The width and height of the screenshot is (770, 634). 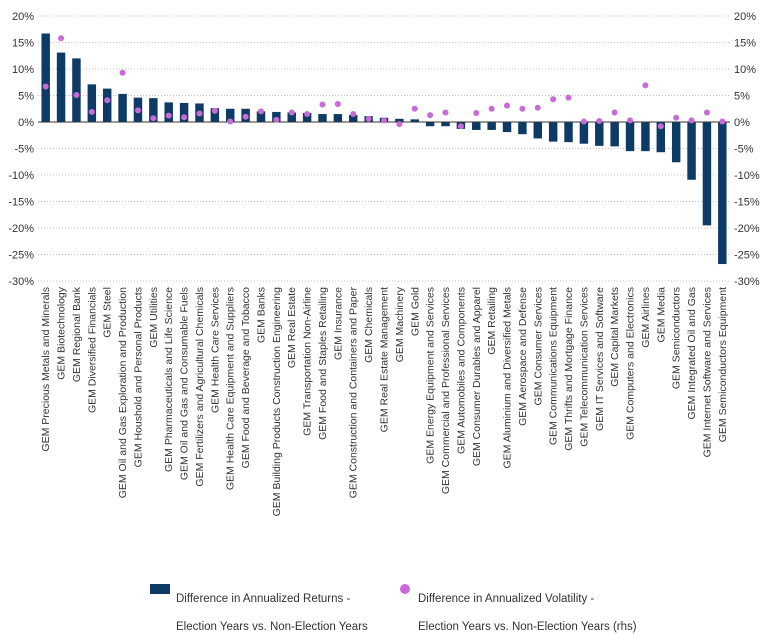 I want to click on left-axis-ticks: 20% 15% 10% 5% 0% -5% -10% -15% -20% -25% -30%, so click(x=21, y=149).